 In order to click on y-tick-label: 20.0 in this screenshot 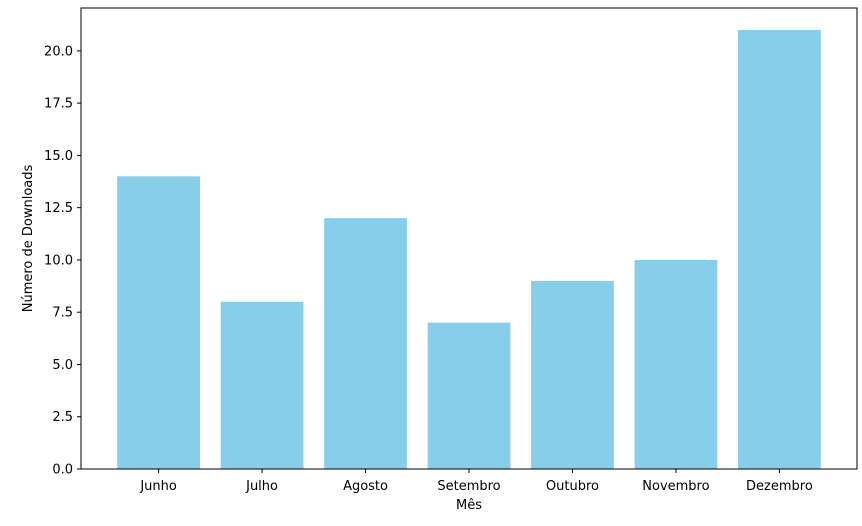, I will do `click(58, 51)`.